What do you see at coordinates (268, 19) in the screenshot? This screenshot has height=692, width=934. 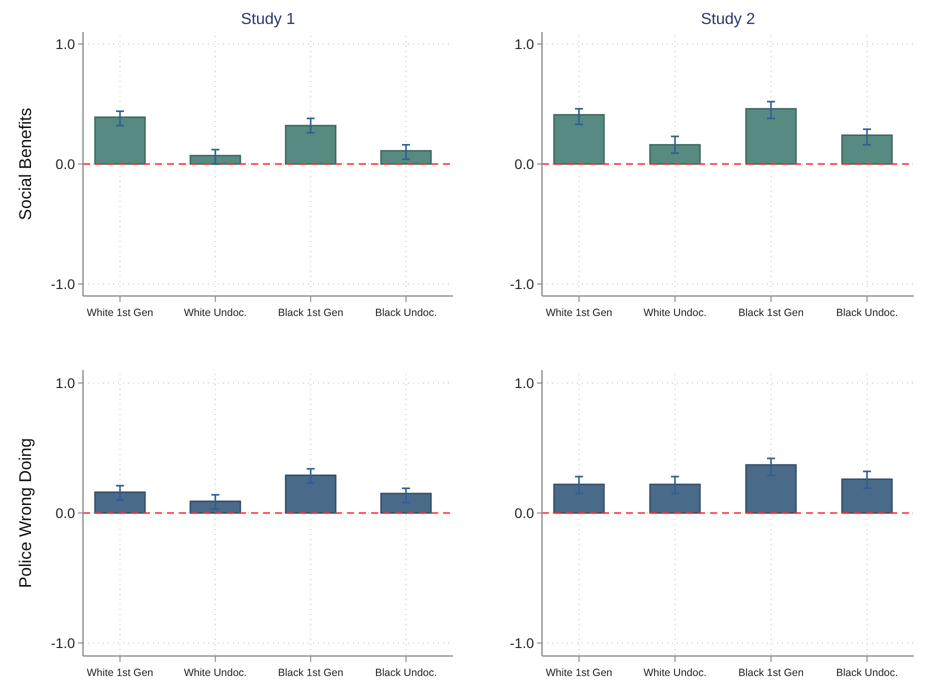 I see `chart-title: Study 1` at bounding box center [268, 19].